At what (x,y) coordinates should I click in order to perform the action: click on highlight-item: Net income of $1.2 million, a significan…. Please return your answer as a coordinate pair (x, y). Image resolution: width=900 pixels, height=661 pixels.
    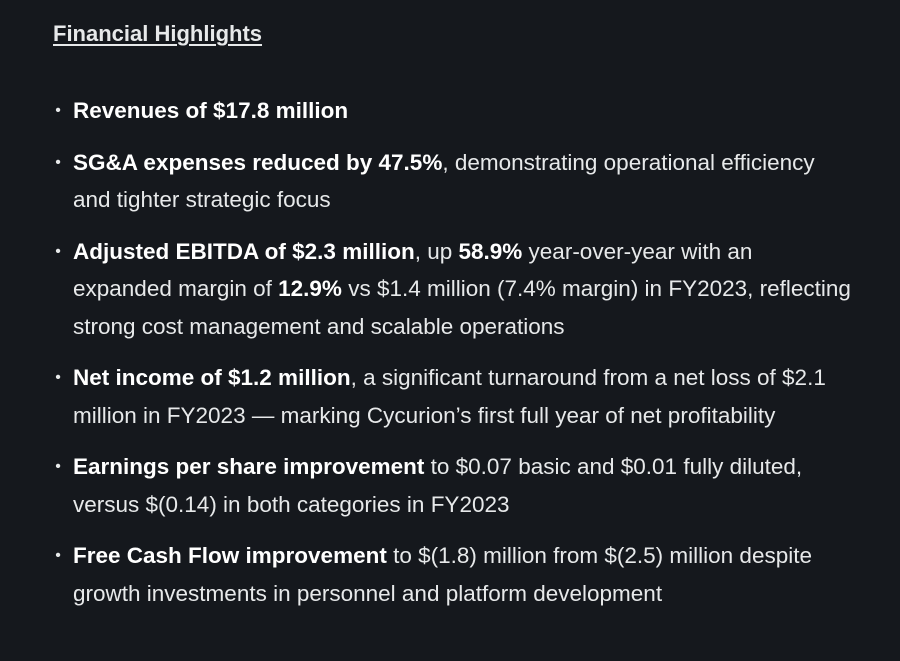
    Looking at the image, I should click on (453, 396).